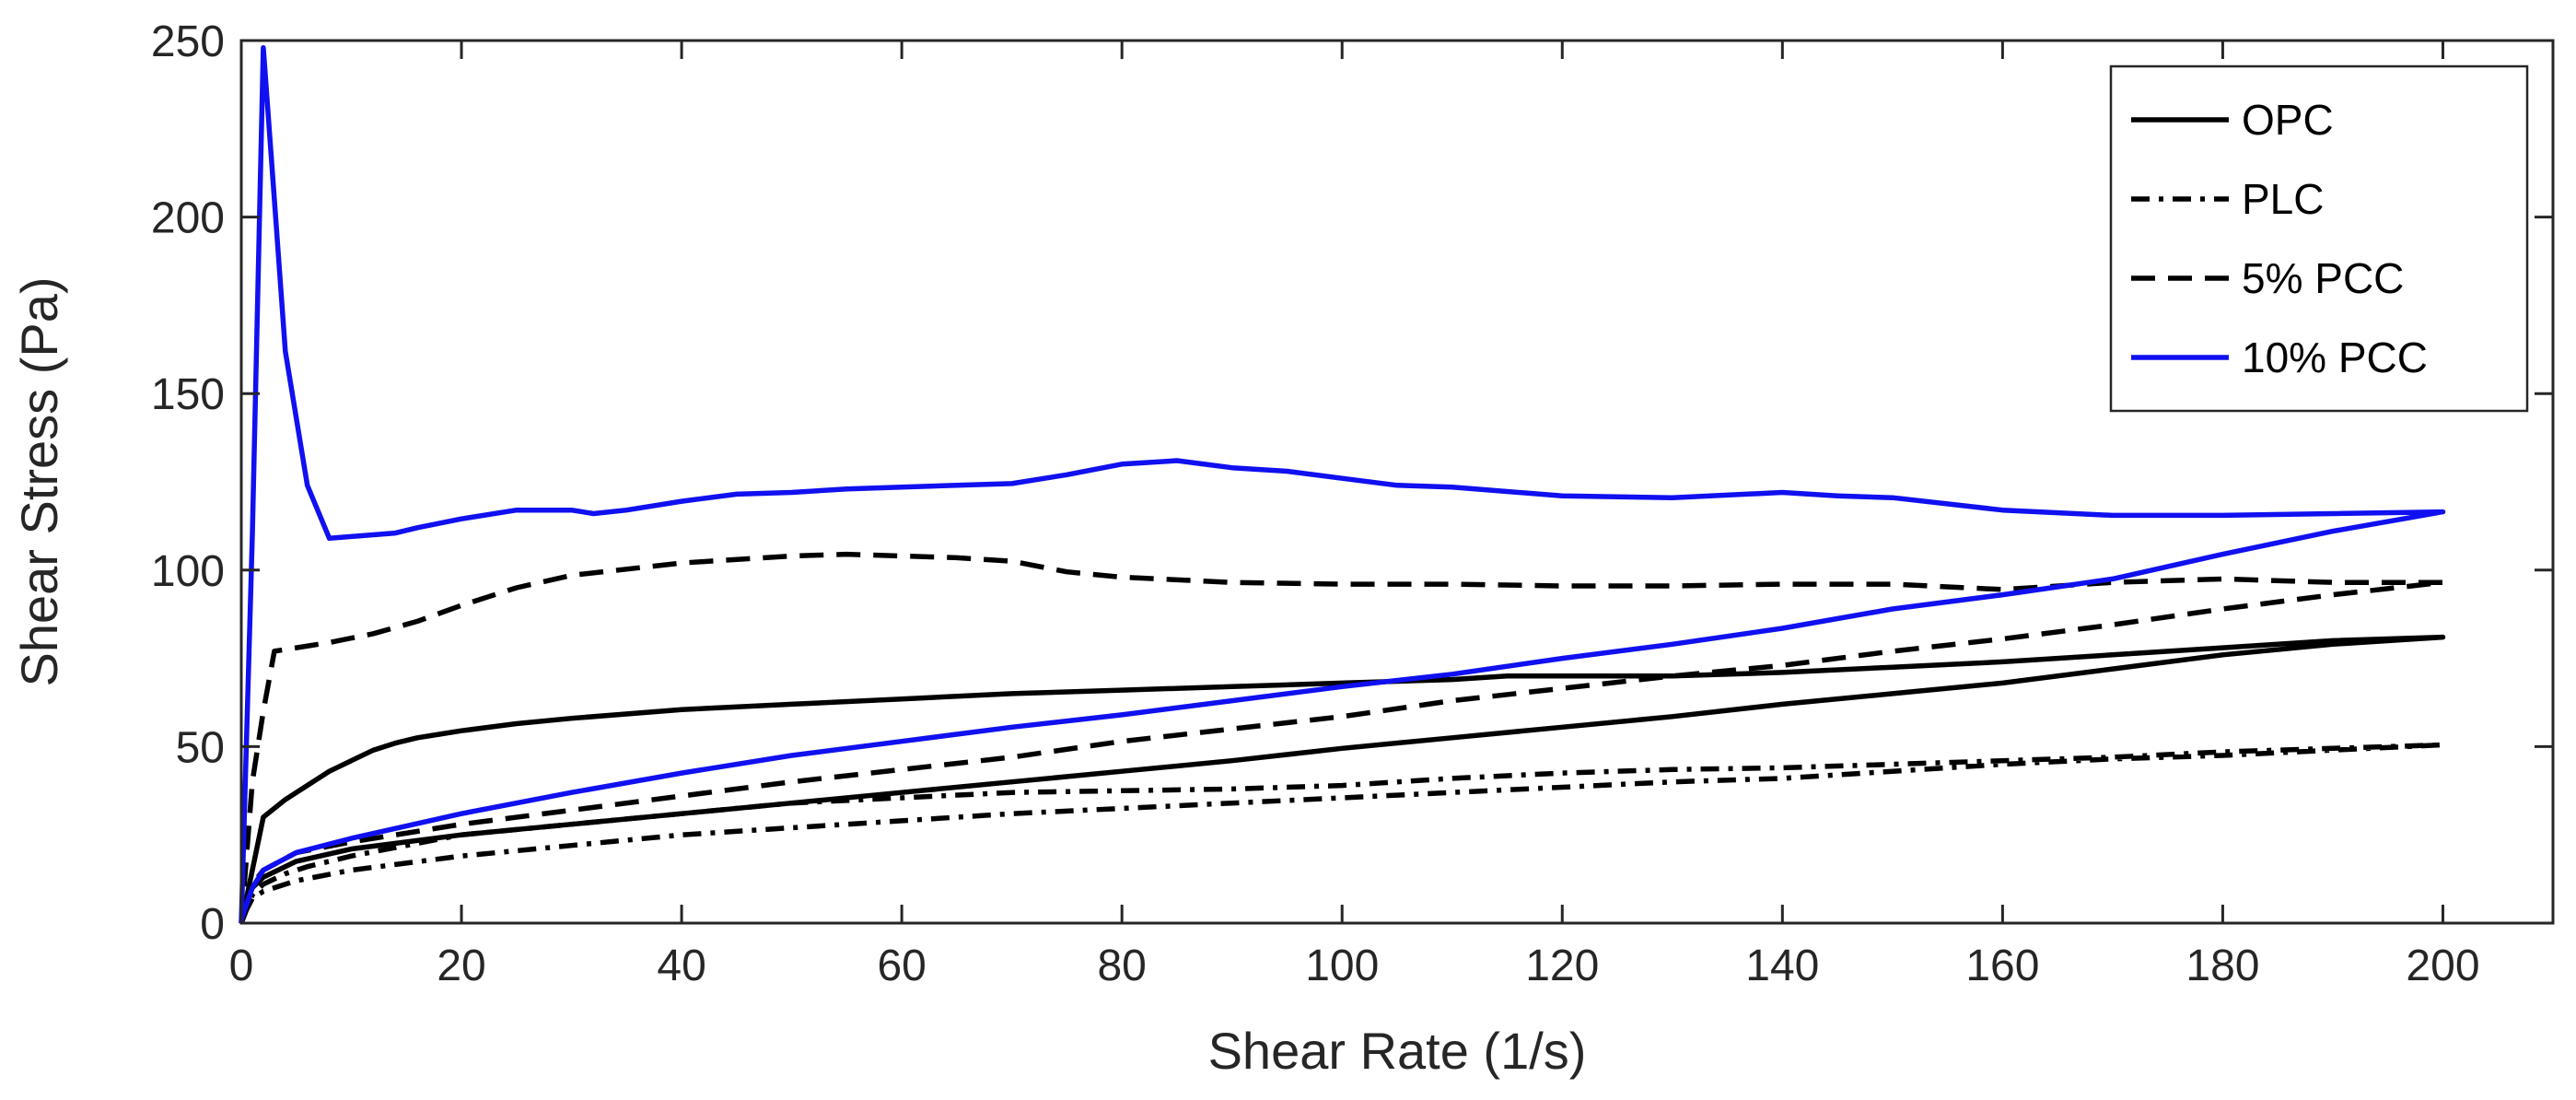  Describe the element at coordinates (461, 966) in the screenshot. I see `x-tick-label: 20` at that location.